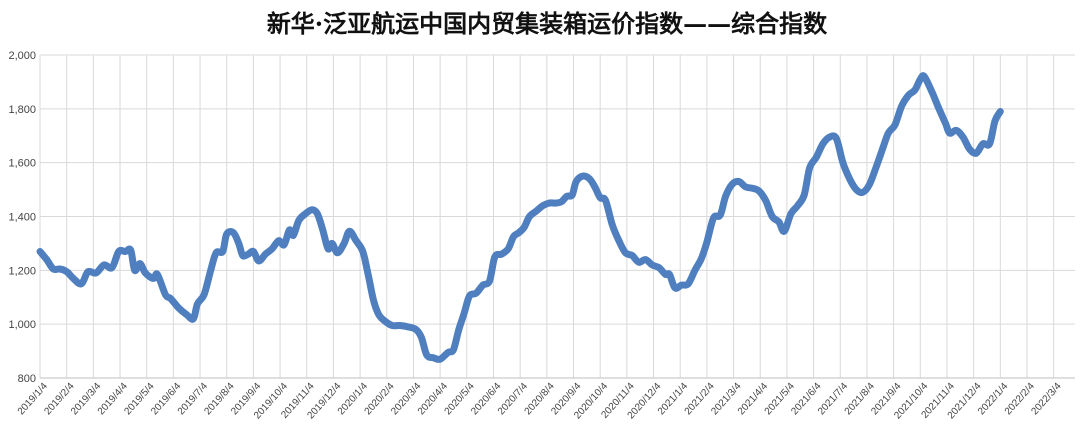 This screenshot has width=1080, height=435. I want to click on y-axis-tick-labels: 800 1,000 1,200 1,400 1,600 1,800 2,000, so click(22, 217).